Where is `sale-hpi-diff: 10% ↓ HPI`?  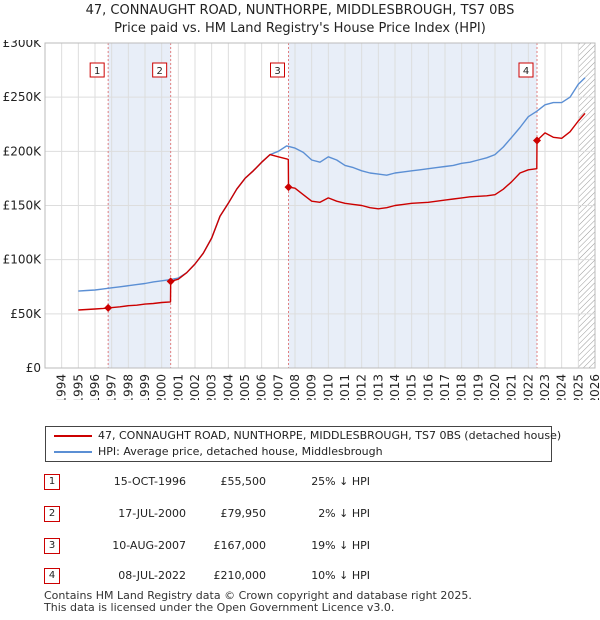
sale-hpi-diff: 10% ↓ HPI is located at coordinates (340, 575).